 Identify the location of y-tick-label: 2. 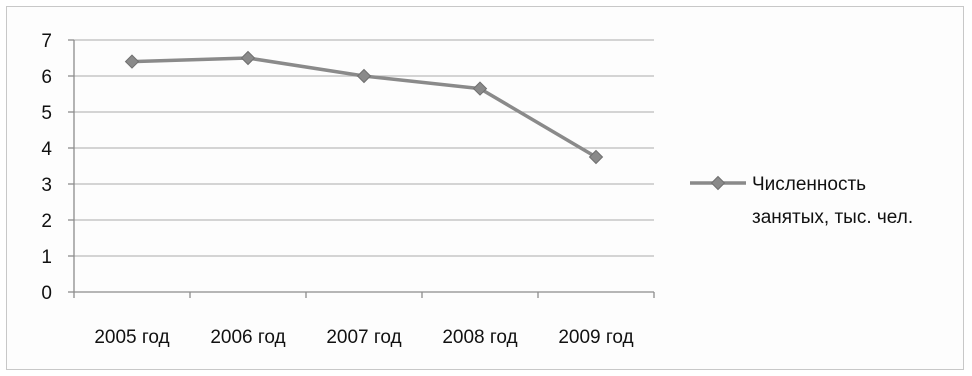
(46, 221).